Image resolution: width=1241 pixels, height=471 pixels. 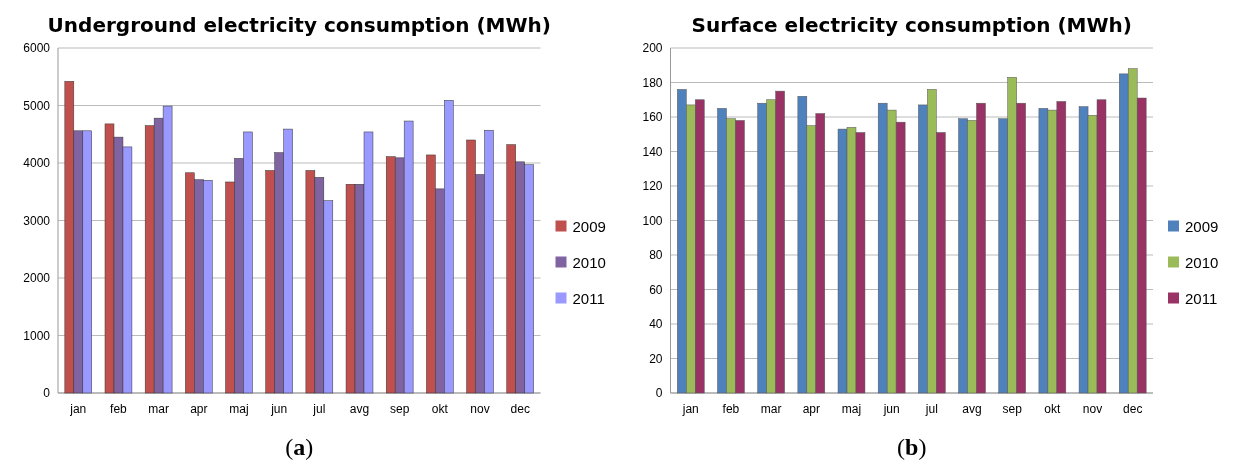 I want to click on y-tick-label: 80, so click(x=656, y=255).